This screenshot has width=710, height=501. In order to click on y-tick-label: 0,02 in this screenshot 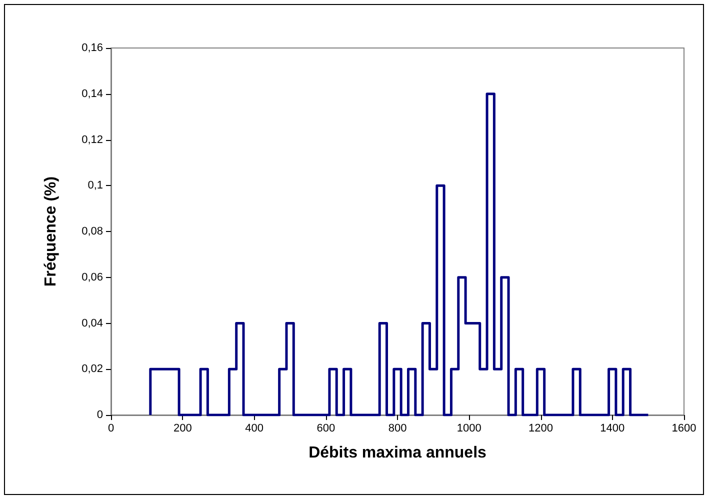, I will do `click(92, 369)`.